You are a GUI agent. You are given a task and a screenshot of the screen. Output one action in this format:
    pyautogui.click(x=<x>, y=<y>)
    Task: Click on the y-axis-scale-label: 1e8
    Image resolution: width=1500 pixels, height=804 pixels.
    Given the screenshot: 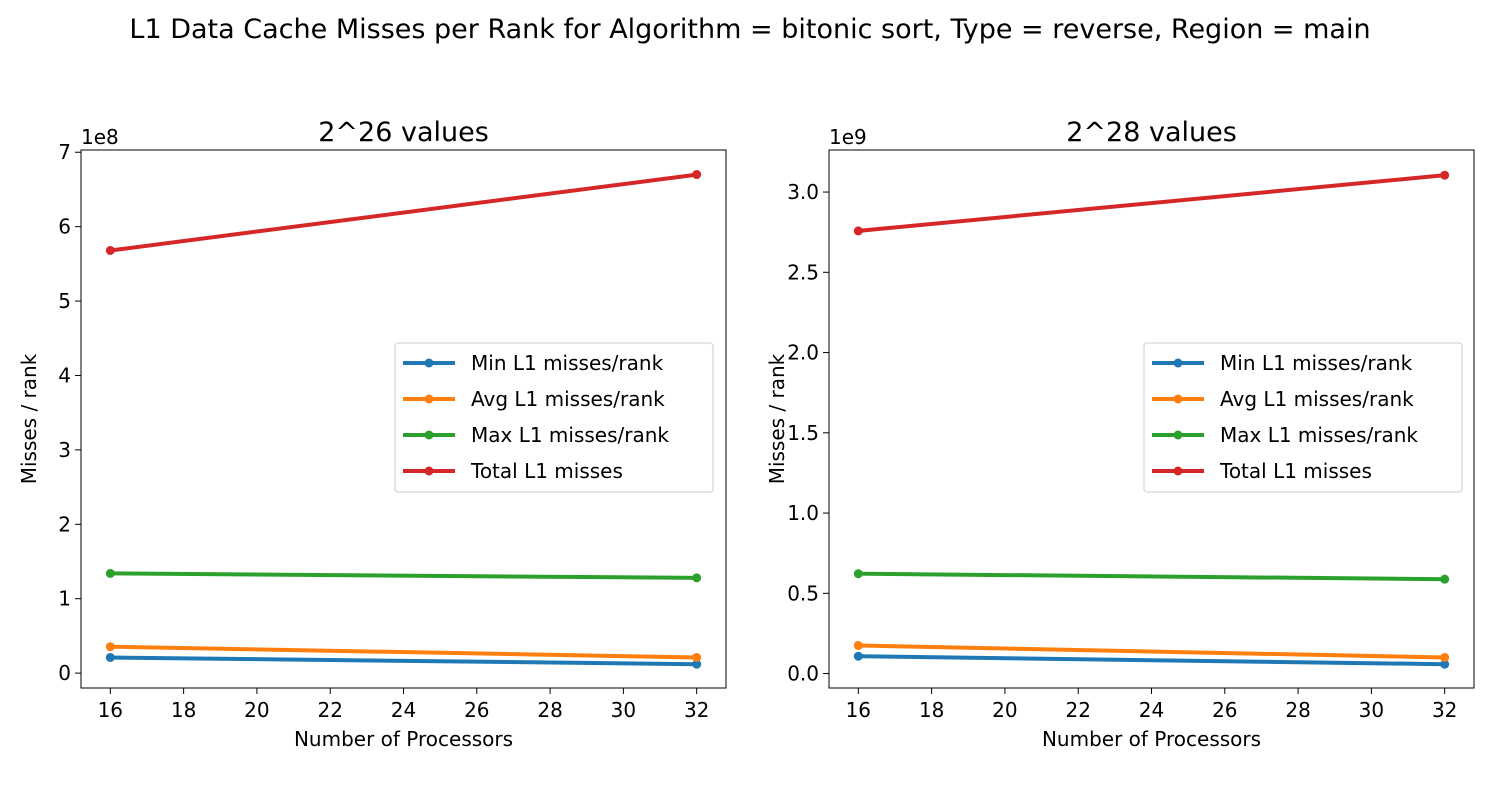 What is the action you would take?
    pyautogui.click(x=100, y=137)
    